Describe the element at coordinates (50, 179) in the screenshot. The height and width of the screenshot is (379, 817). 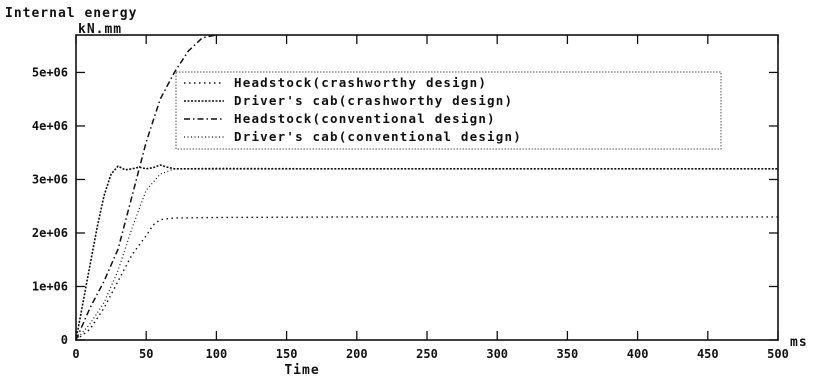
I see `y-tick-label: 3e+06` at that location.